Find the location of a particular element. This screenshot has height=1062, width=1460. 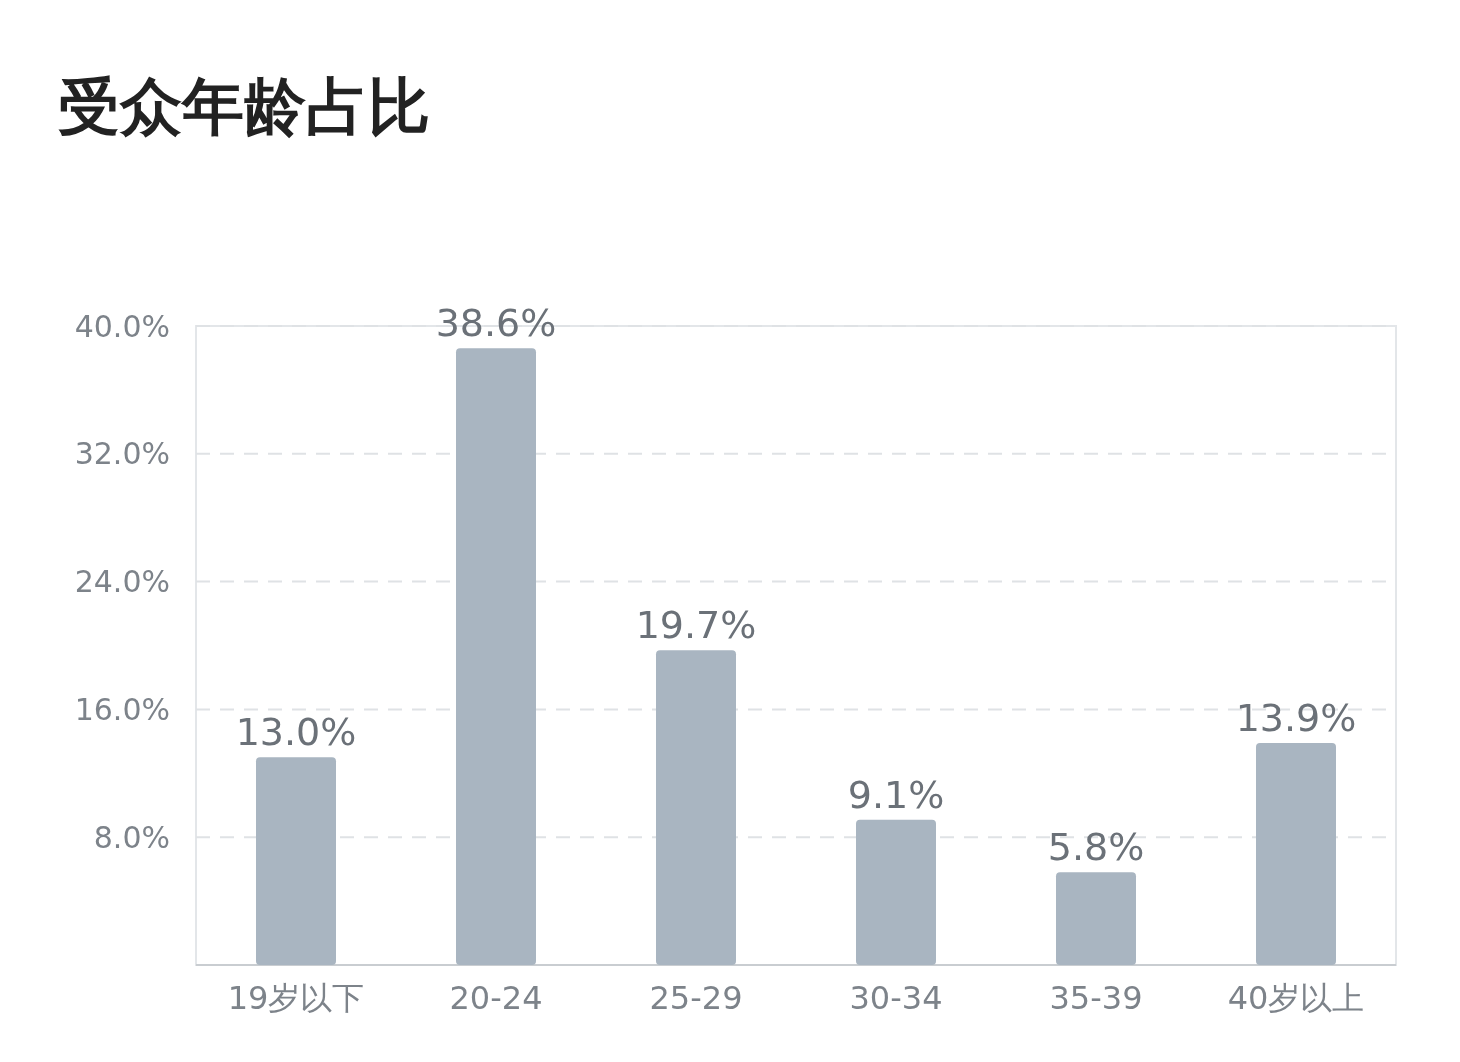

y-tick-label: 32.0% is located at coordinates (122, 454).